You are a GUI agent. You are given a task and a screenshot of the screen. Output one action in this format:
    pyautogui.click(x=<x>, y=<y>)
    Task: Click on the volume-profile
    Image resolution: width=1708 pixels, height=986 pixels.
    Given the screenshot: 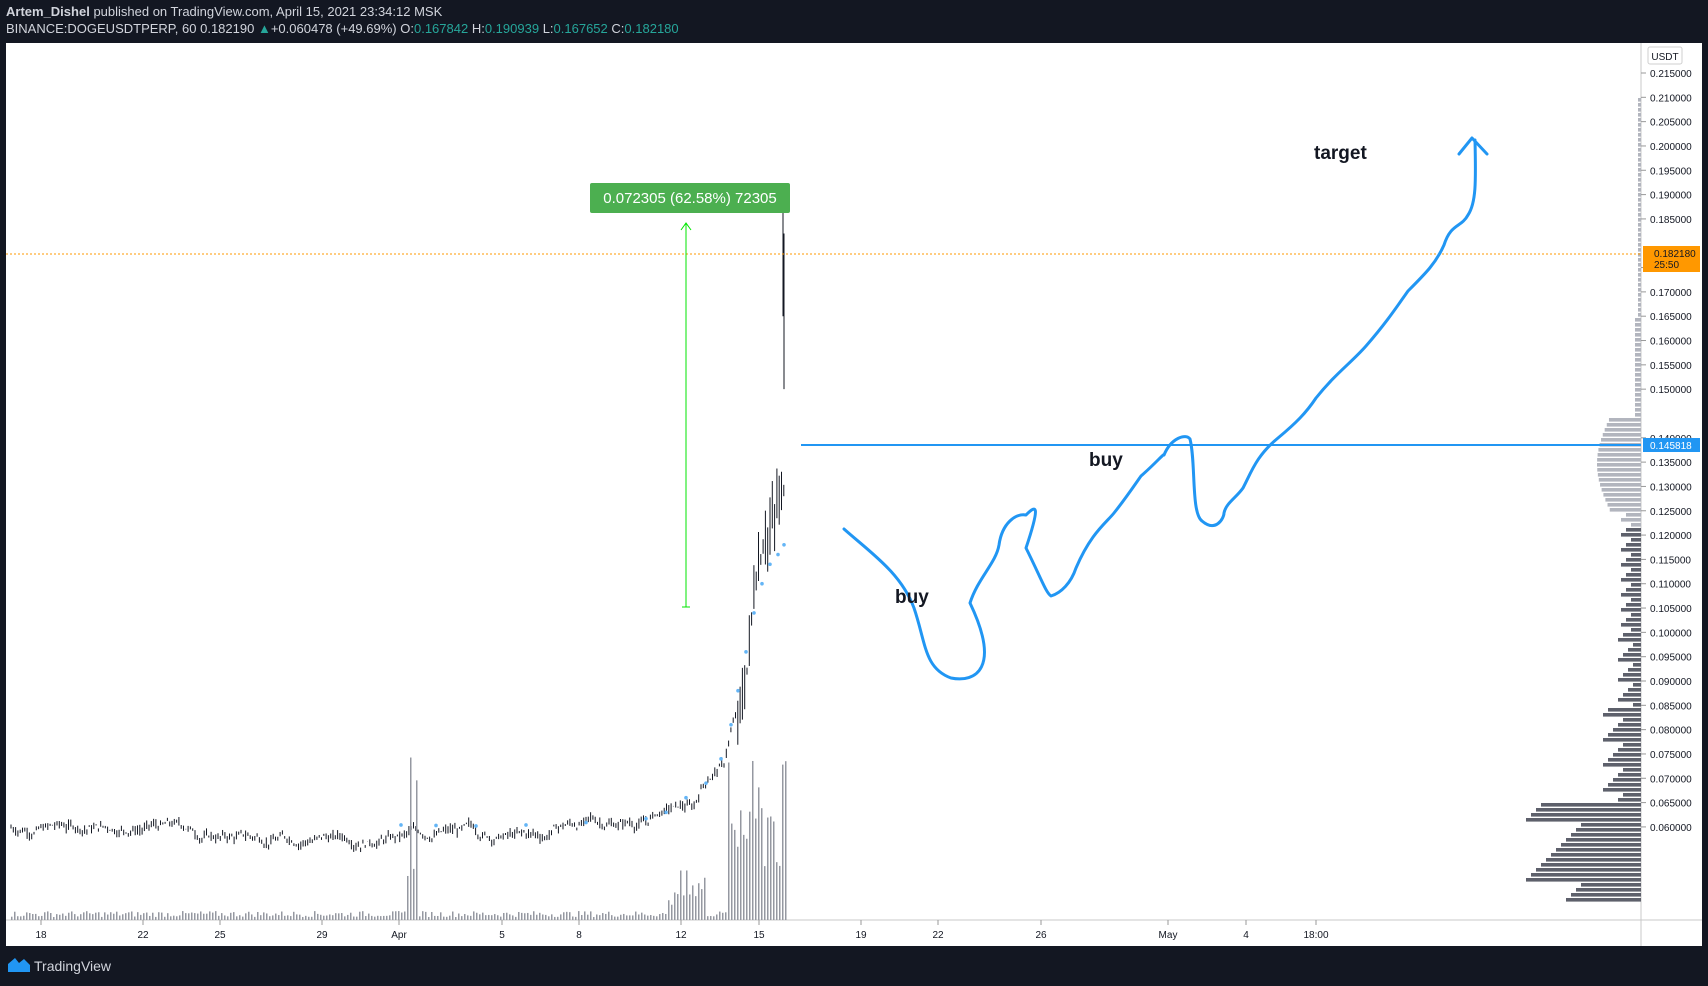 What is the action you would take?
    pyautogui.click(x=1583, y=500)
    